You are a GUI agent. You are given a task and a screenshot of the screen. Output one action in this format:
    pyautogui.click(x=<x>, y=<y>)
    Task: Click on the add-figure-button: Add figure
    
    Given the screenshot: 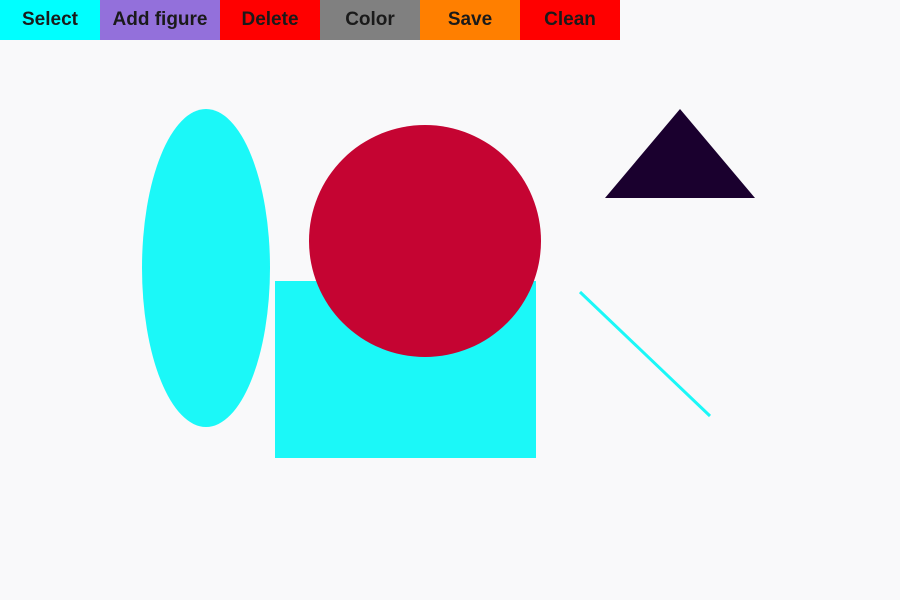 What is the action you would take?
    pyautogui.click(x=160, y=20)
    